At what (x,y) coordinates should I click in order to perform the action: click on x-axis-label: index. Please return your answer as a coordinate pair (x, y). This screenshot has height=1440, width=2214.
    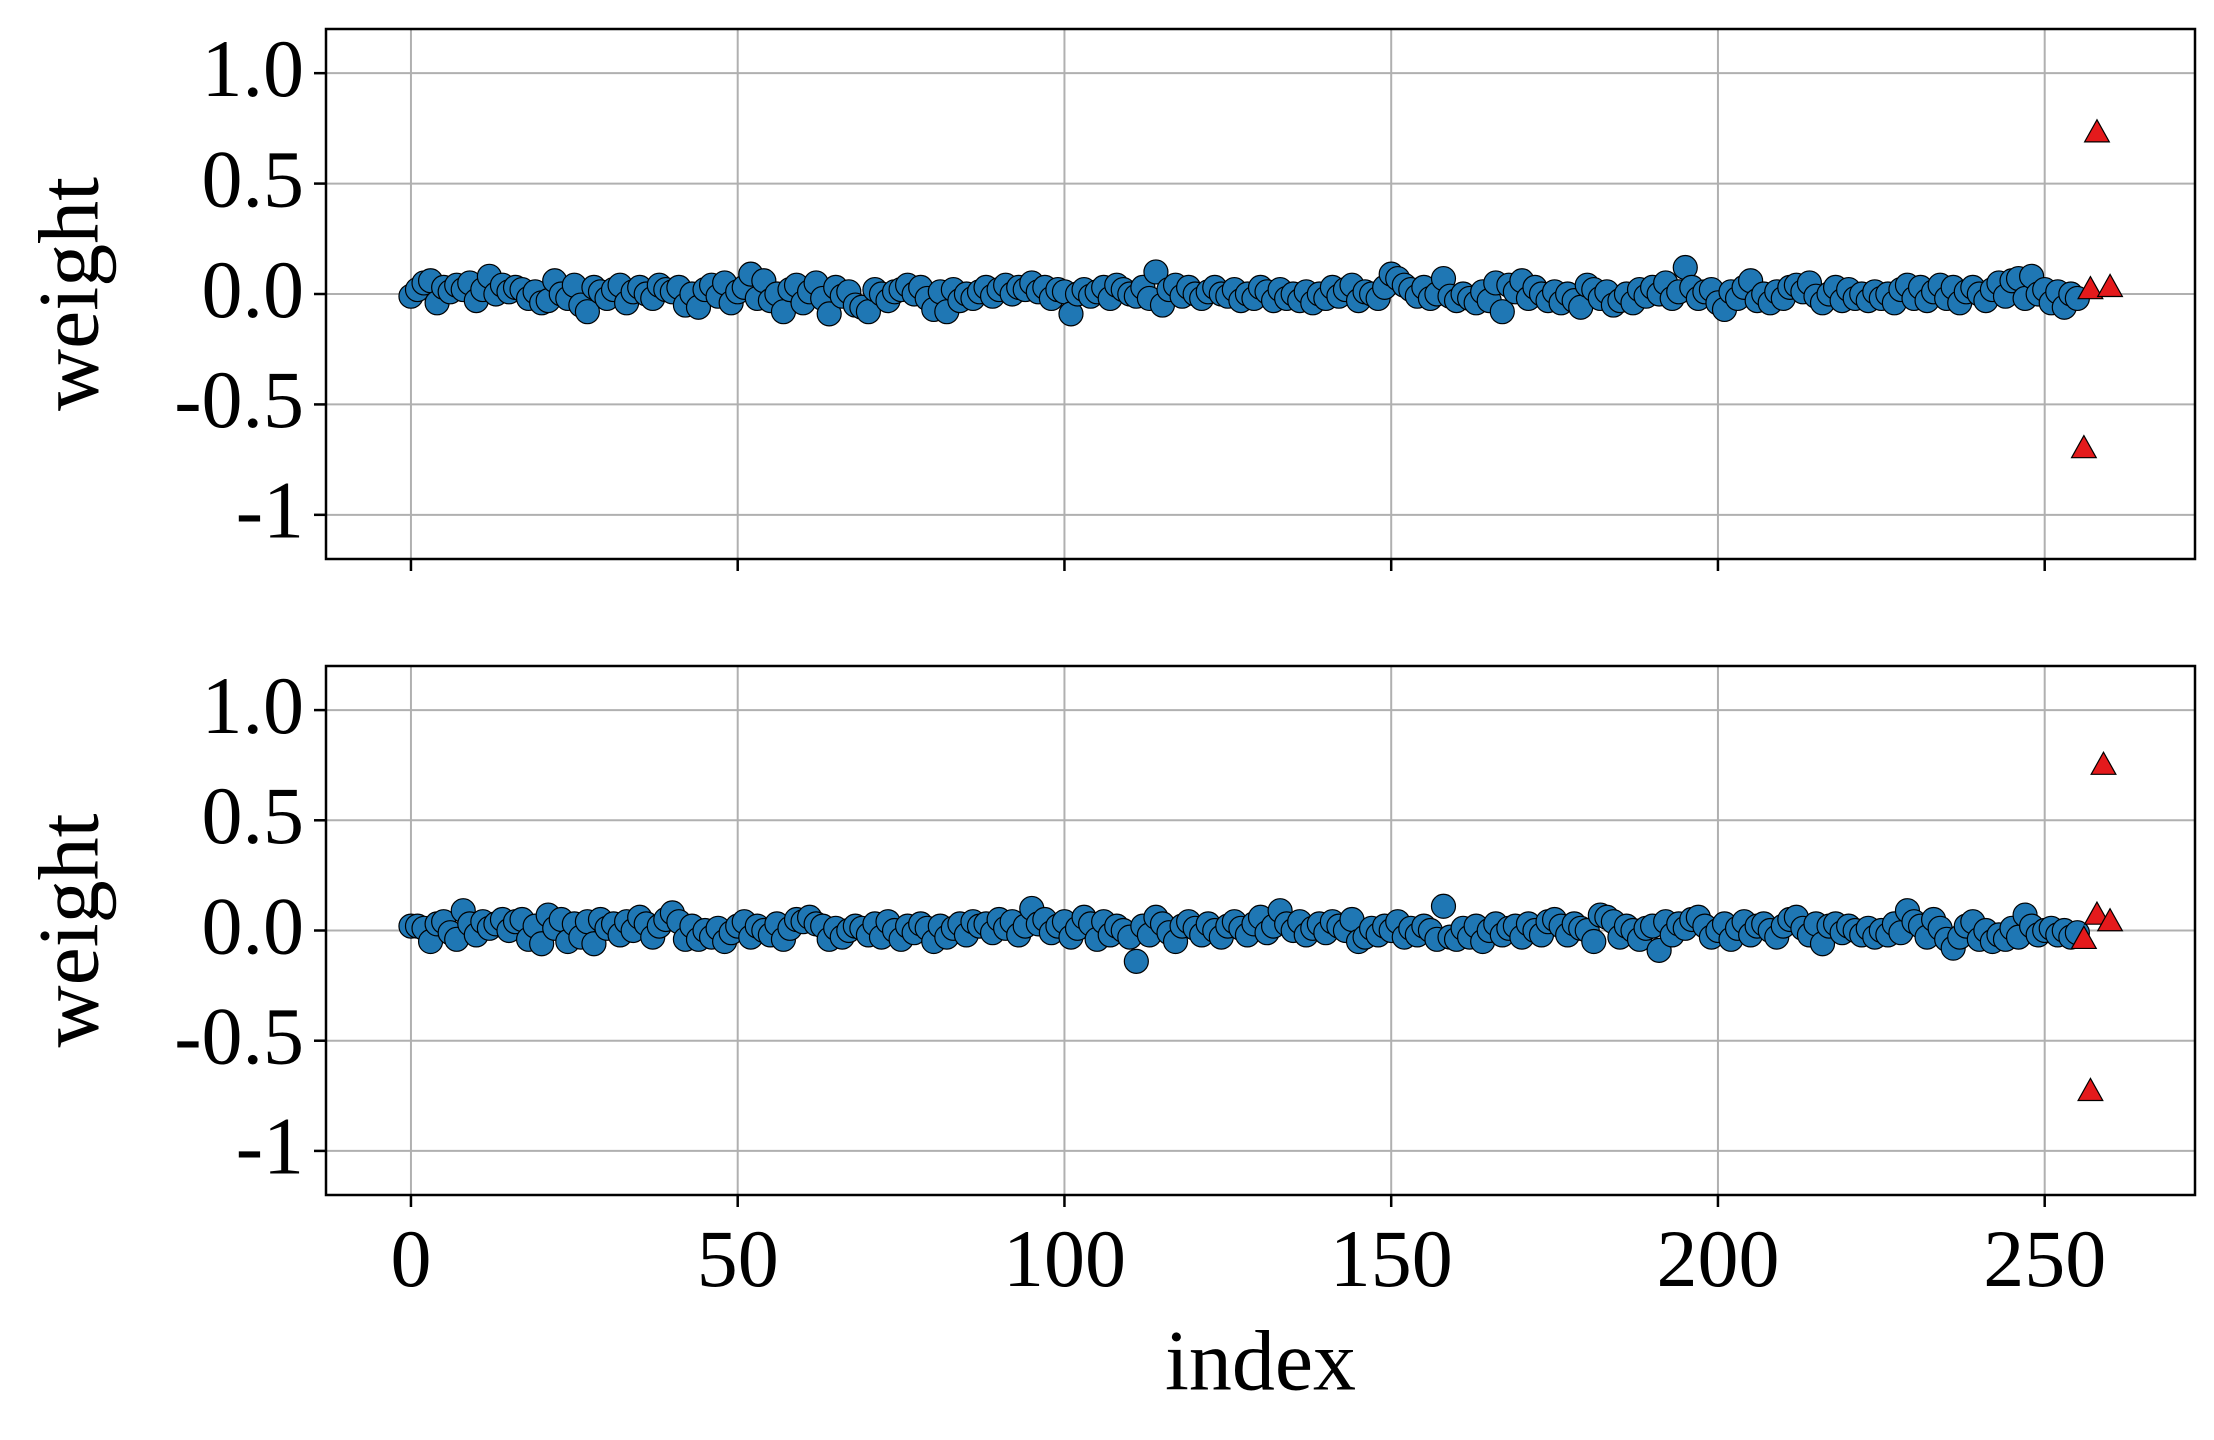
    Looking at the image, I should click on (1260, 1361).